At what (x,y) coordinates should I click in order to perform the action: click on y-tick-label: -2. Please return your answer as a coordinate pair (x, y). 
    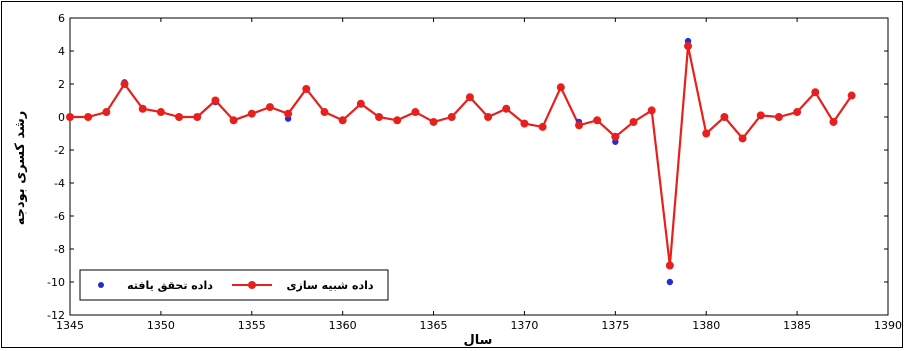
    Looking at the image, I should click on (59, 150).